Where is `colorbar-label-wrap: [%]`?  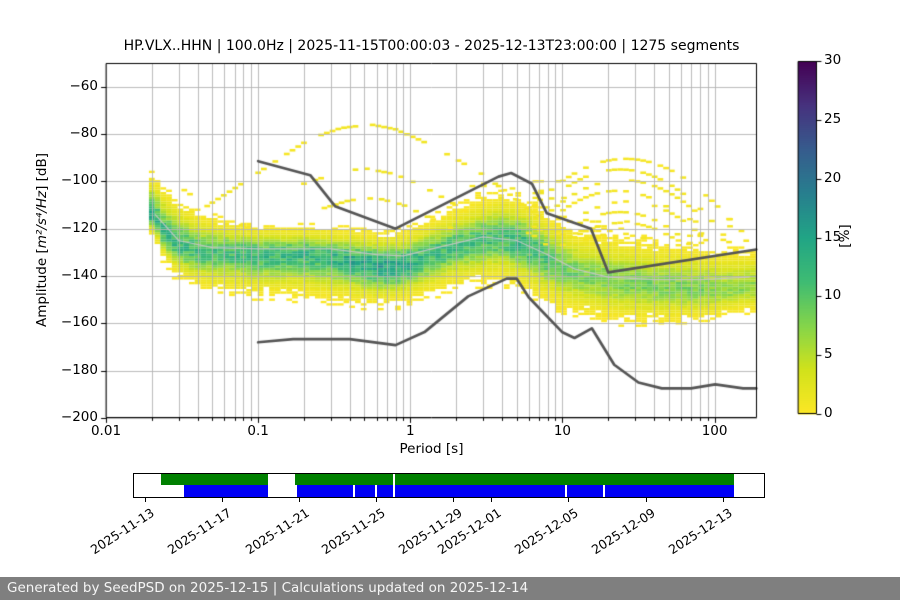 colorbar-label-wrap: [%] is located at coordinates (822, 235).